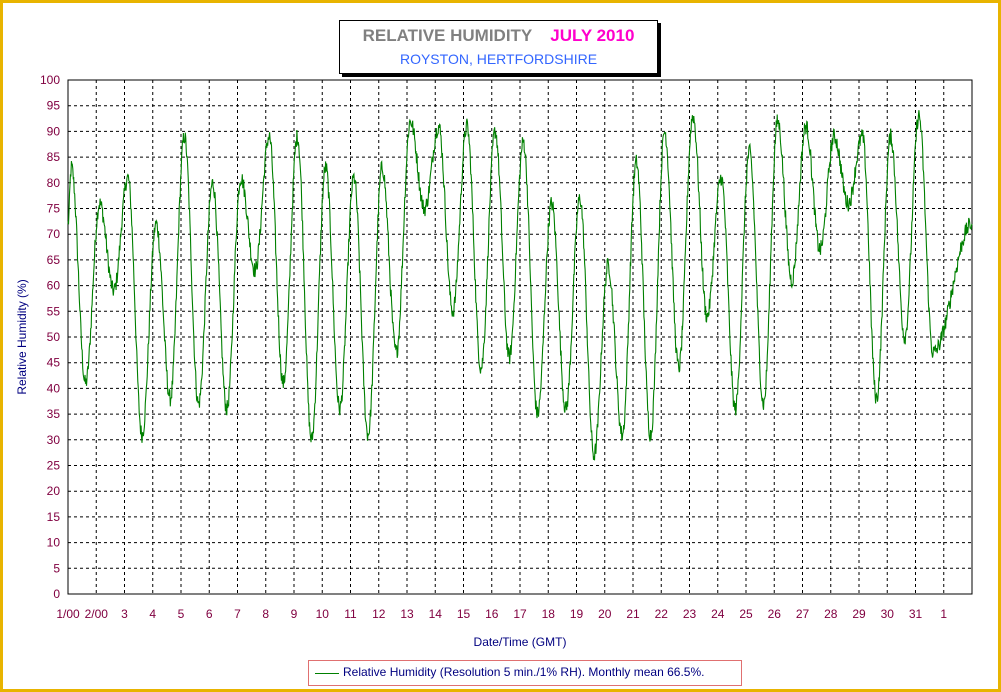 Image resolution: width=1001 pixels, height=692 pixels. Describe the element at coordinates (54, 337) in the screenshot. I see `y-tick-label: 50` at that location.